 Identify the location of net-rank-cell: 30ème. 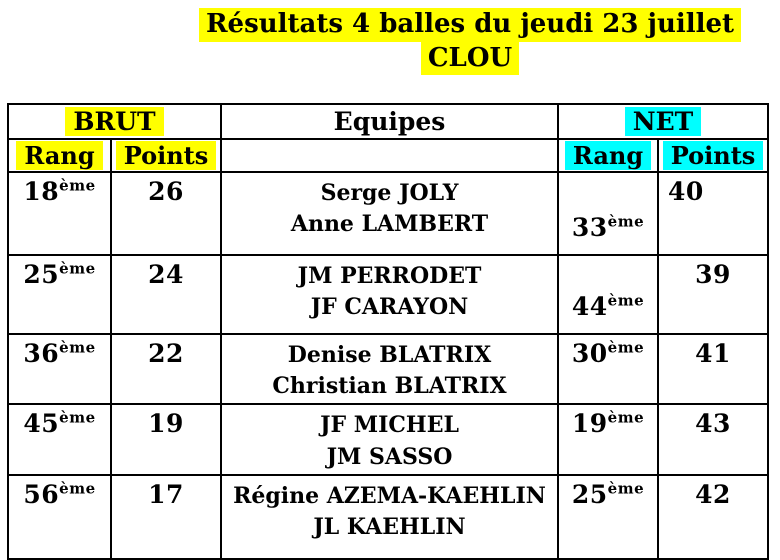
(608, 369).